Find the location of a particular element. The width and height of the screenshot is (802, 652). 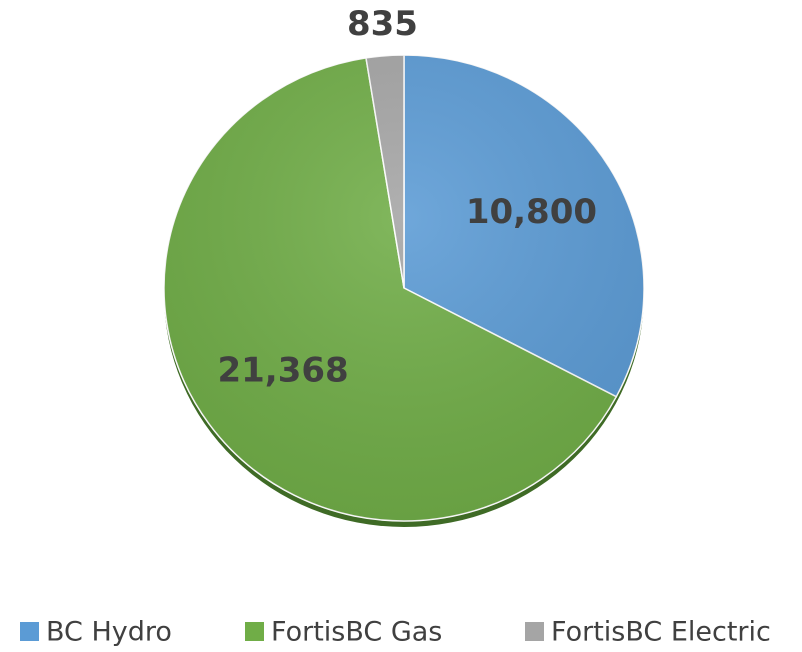

data-label: 10,800 is located at coordinates (531, 212).